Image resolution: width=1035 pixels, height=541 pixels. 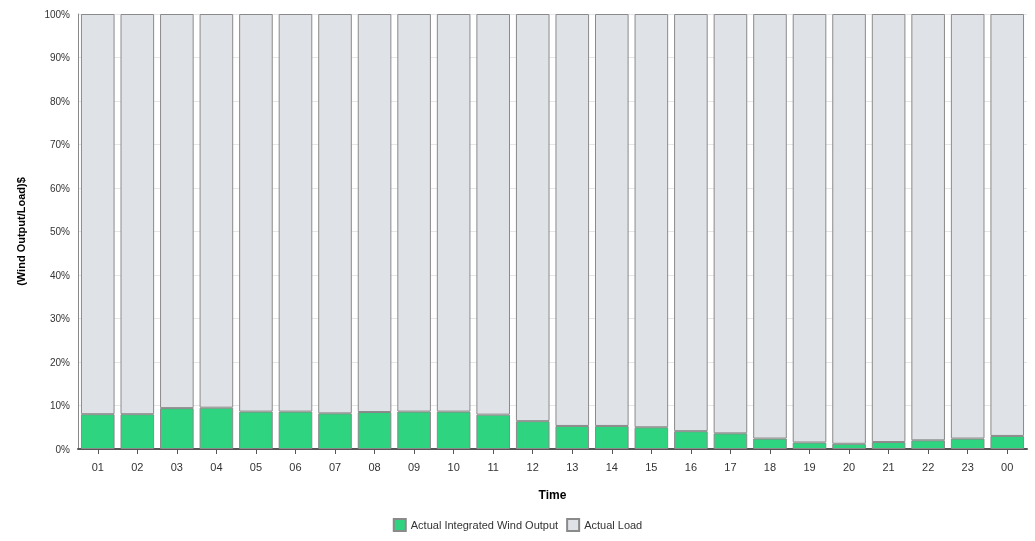 I want to click on x-tick-label: 18, so click(x=770, y=466).